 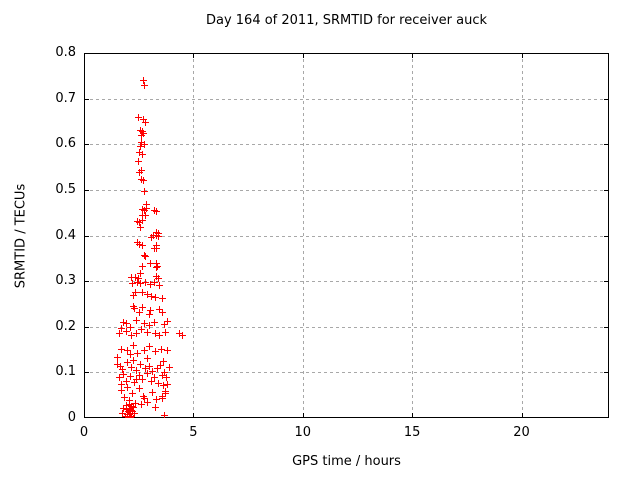 I want to click on y-tick-label: 0.6, so click(x=65, y=144).